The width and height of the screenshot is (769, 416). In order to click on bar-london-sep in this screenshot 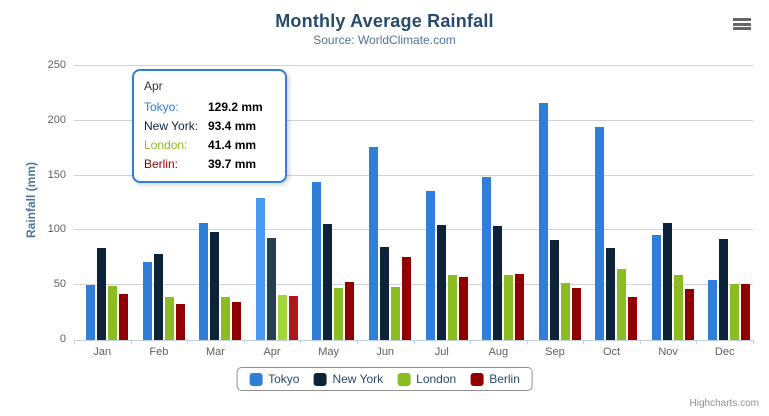, I will do `click(565, 311)`.